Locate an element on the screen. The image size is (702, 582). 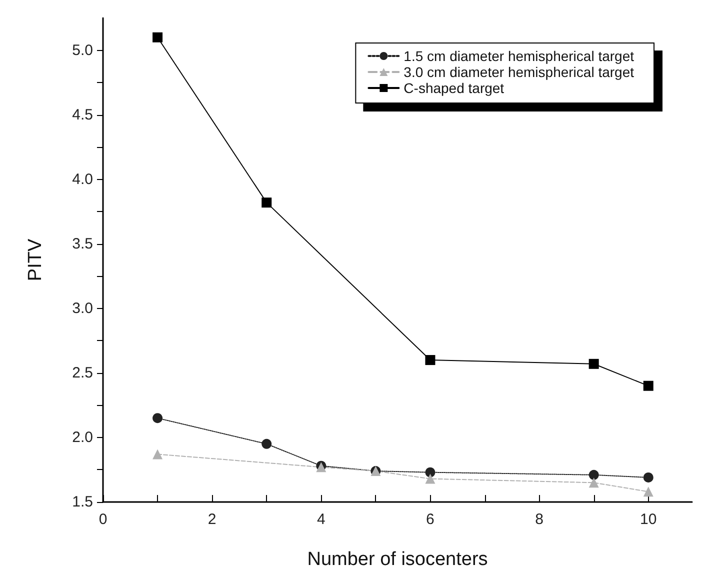
x-tick-label: 6 is located at coordinates (430, 519).